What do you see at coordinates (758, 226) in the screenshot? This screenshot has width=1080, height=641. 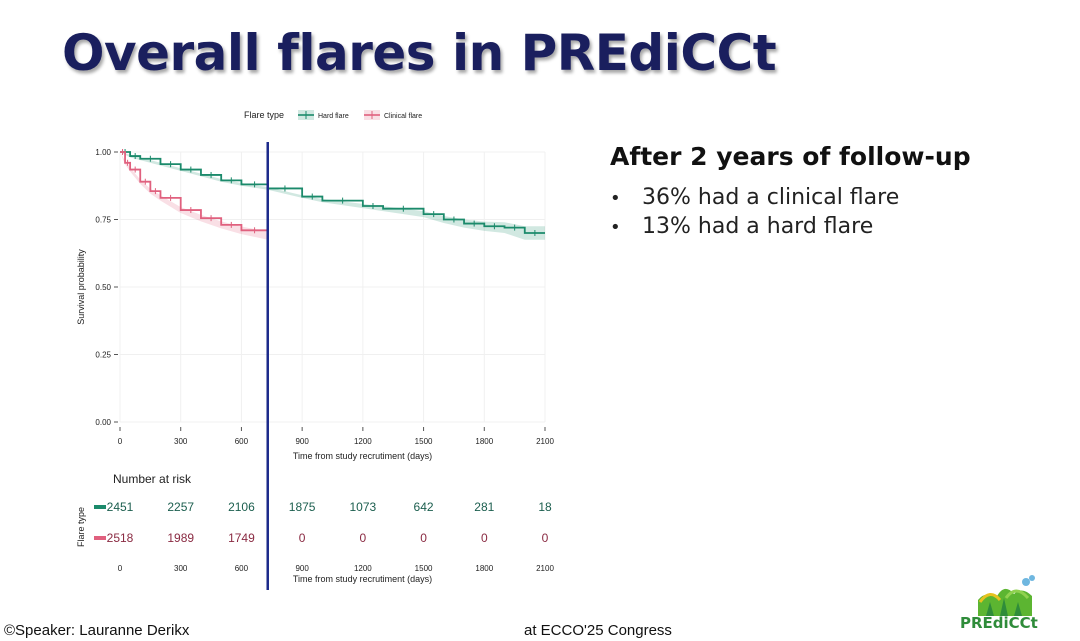 I see `summary-bullet-text: 13% had a hard flare` at bounding box center [758, 226].